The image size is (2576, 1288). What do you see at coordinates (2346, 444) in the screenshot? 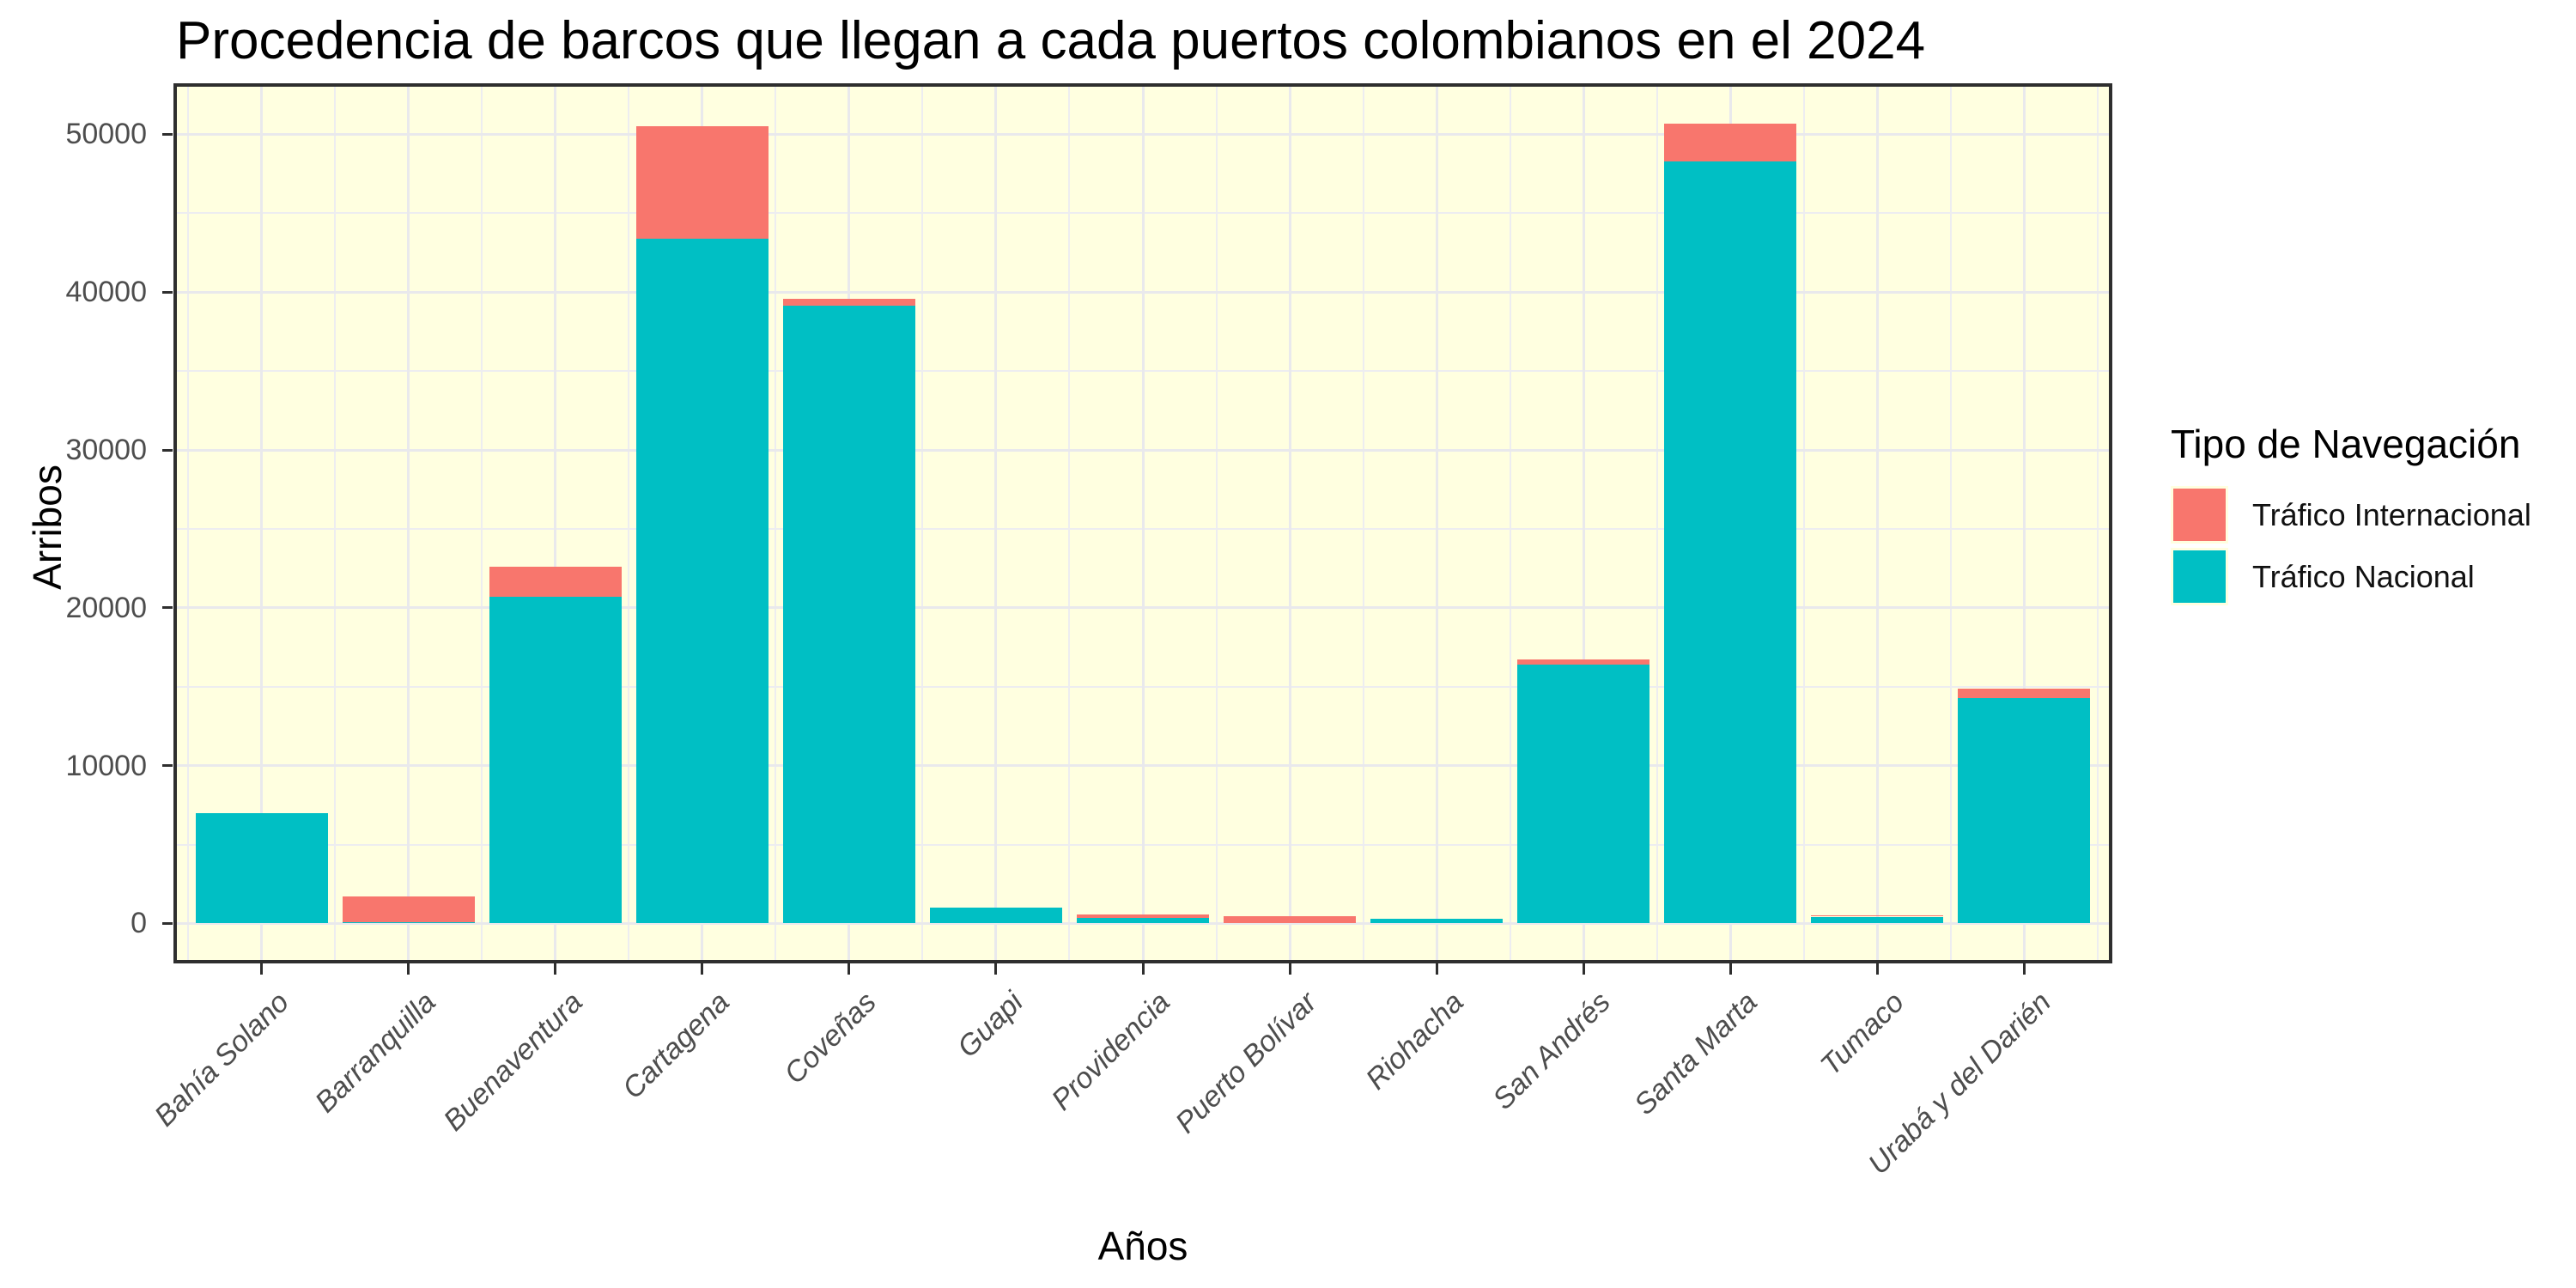
I see `legend-title: Tipo de Navegación` at bounding box center [2346, 444].